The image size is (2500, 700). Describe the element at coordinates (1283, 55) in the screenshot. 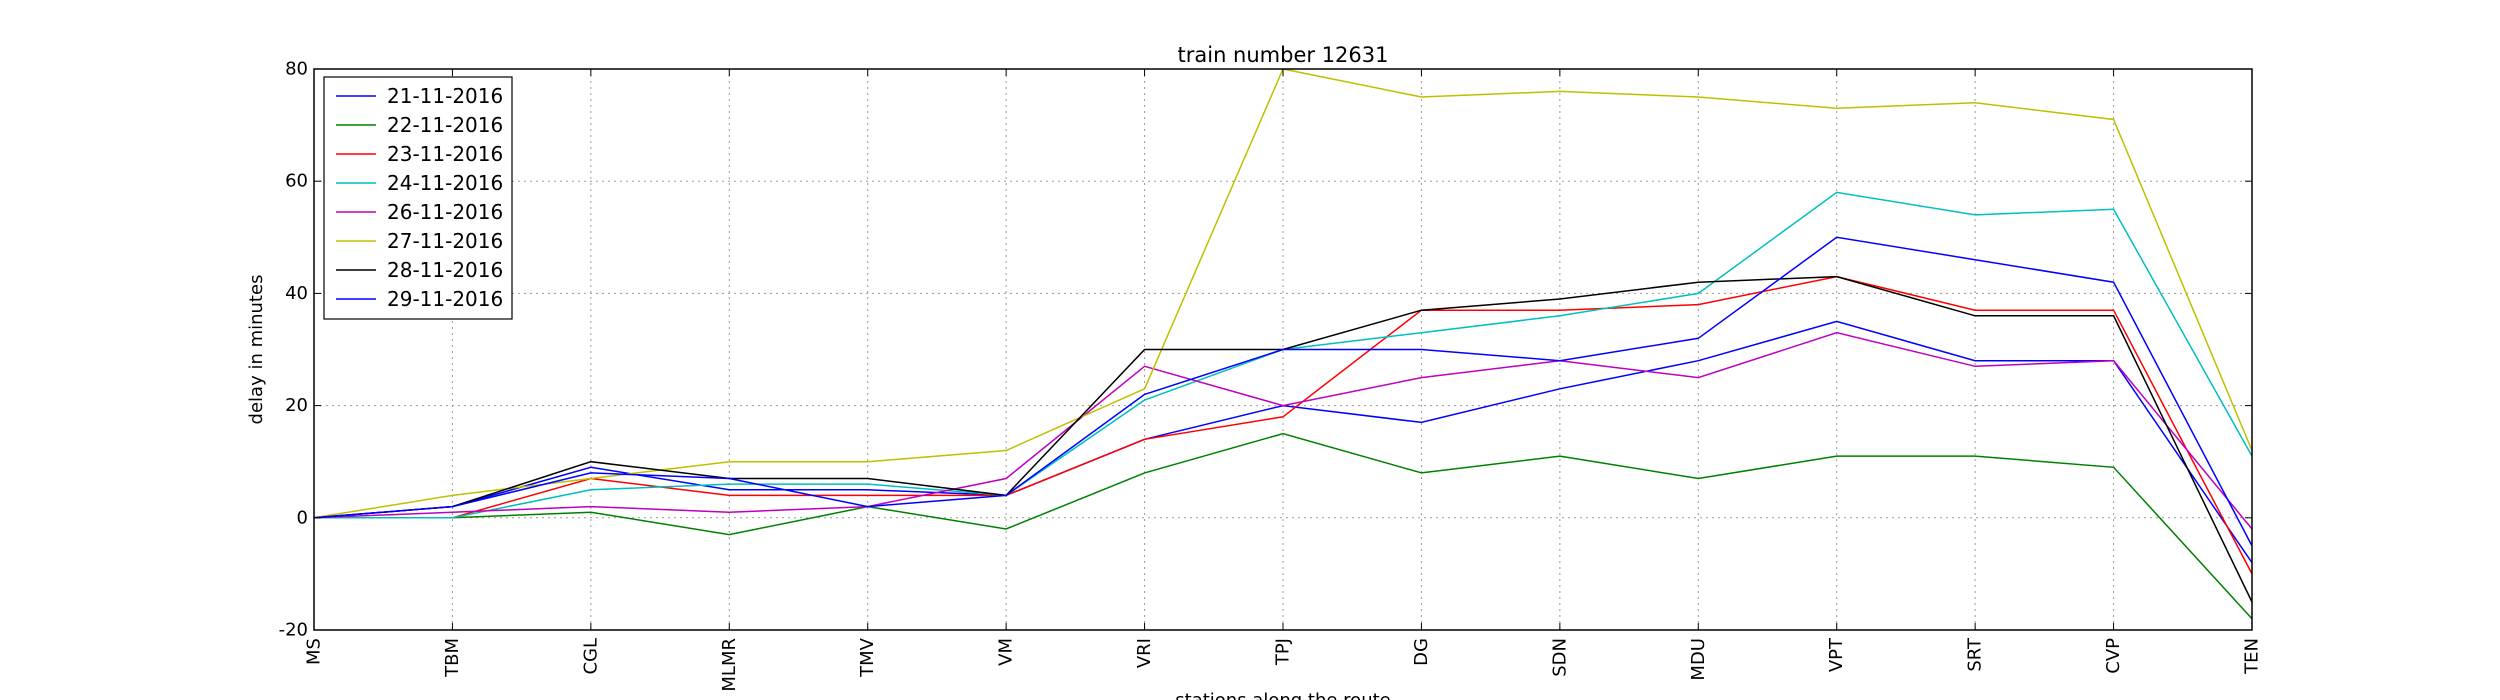

I see `chart-title: train number 12631` at that location.